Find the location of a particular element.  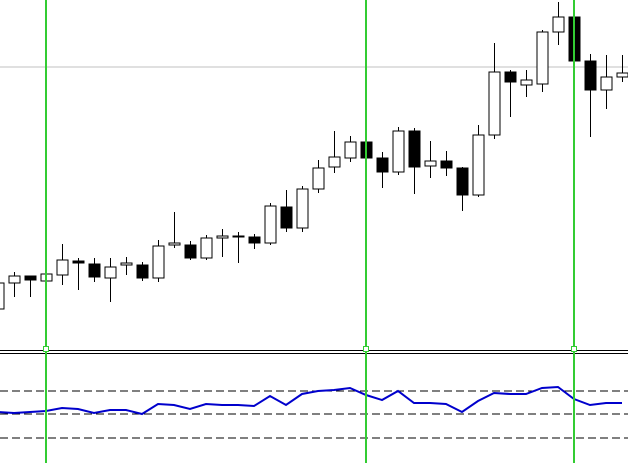

indicator-line is located at coordinates (311, 400).